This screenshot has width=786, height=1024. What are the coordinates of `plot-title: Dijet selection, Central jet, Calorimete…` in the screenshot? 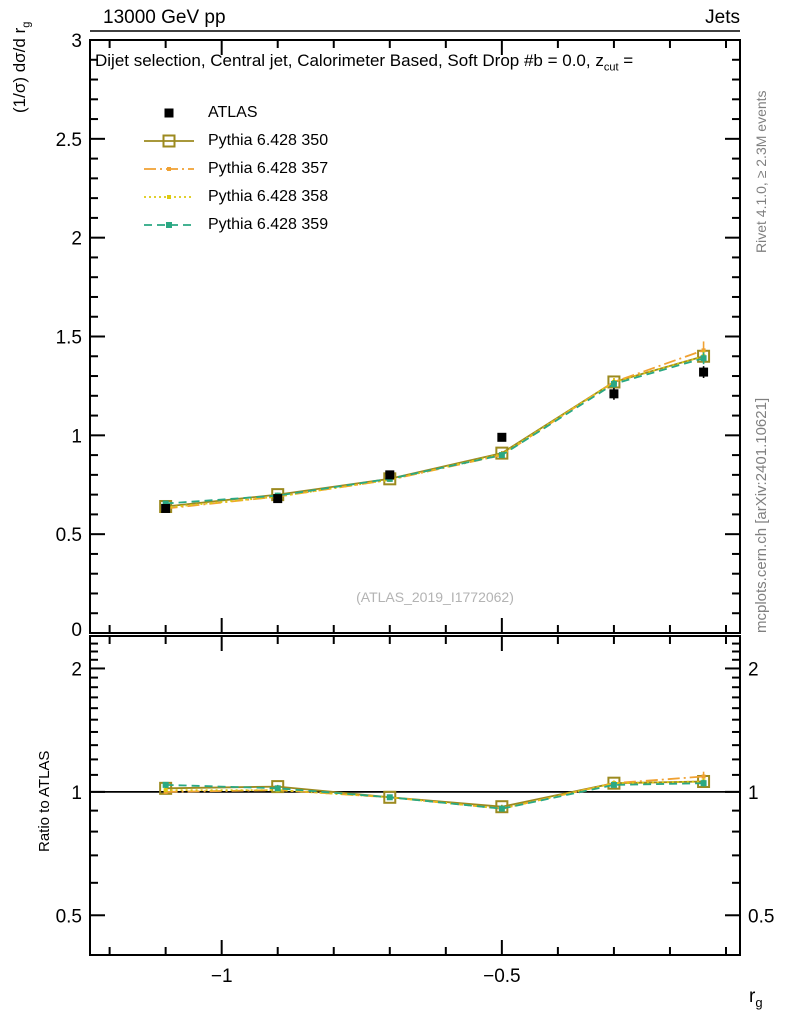 It's located at (440, 62).